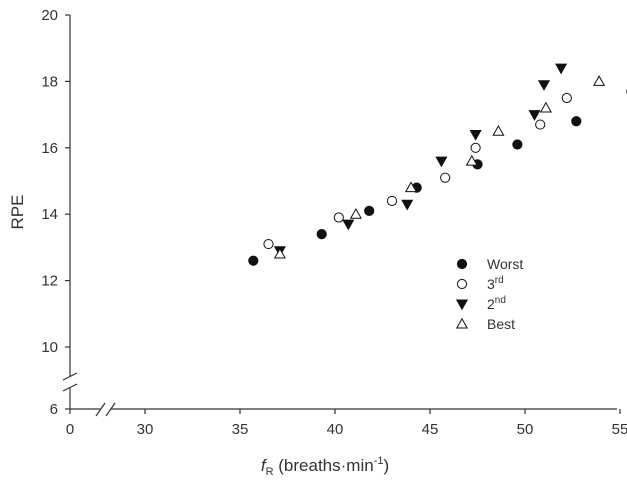 This screenshot has width=627, height=485. I want to click on legend-label-text: Best, so click(501, 324).